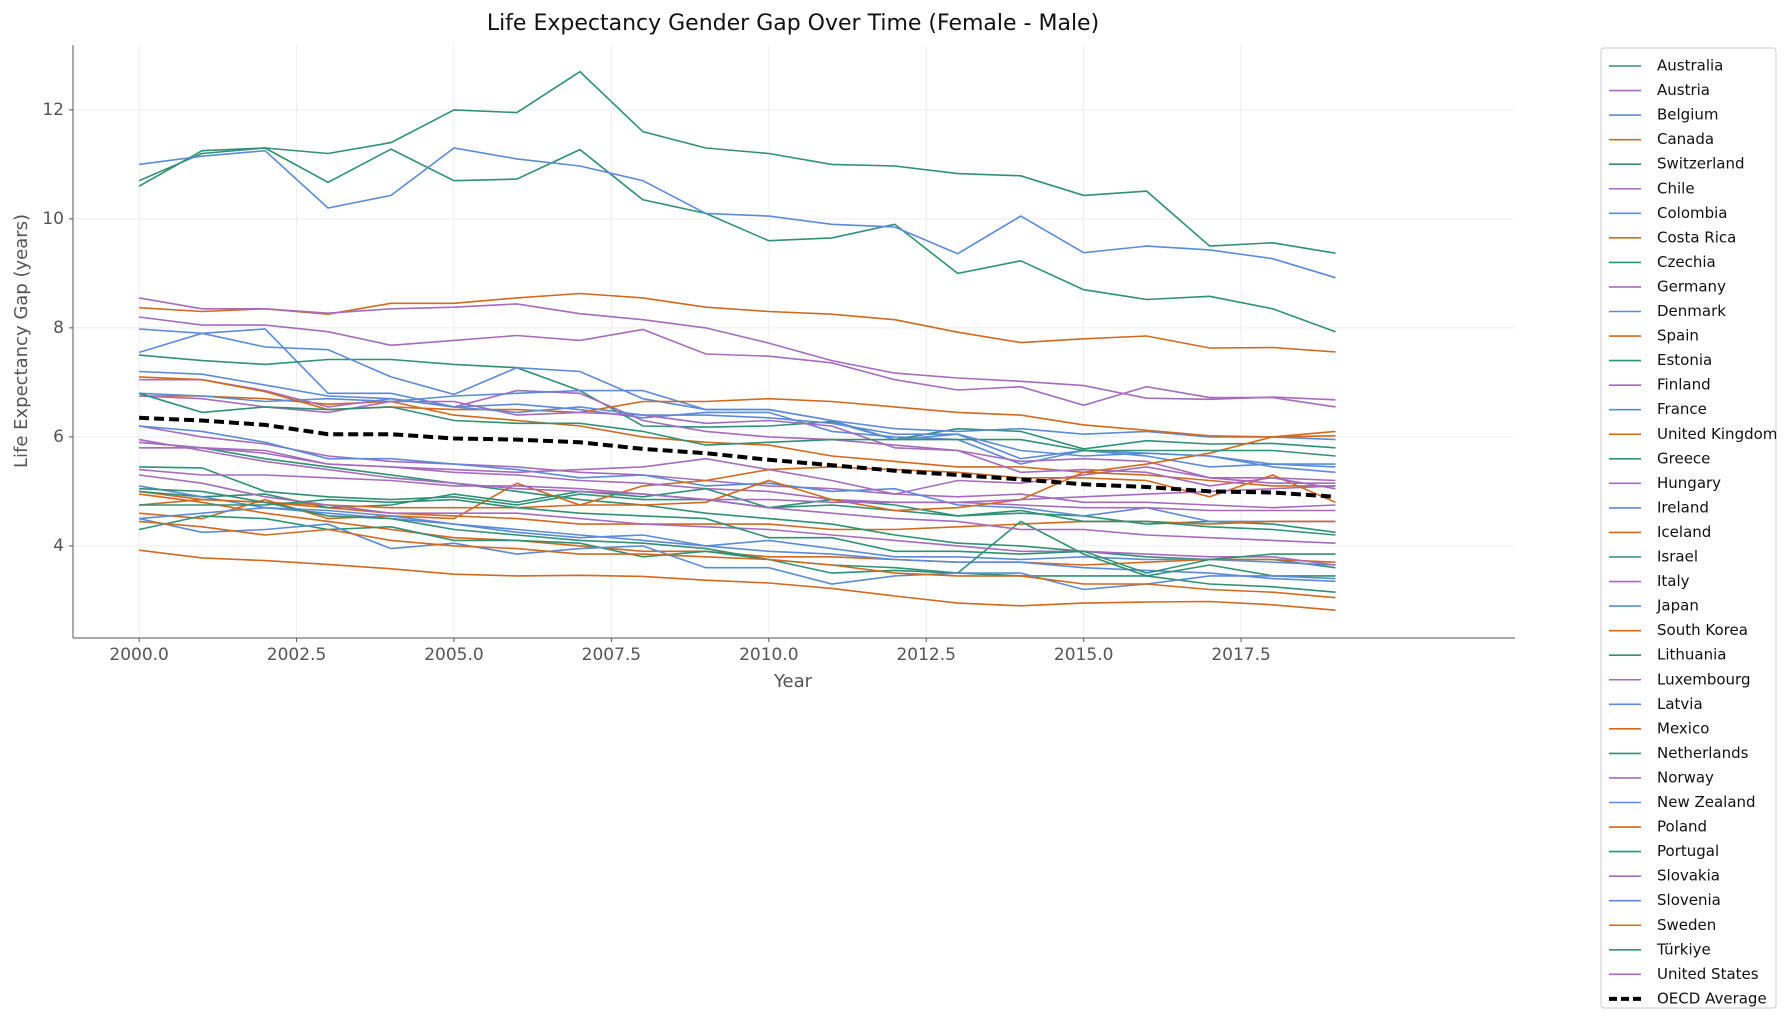  I want to click on x-tick-label: 2015.0, so click(1083, 655).